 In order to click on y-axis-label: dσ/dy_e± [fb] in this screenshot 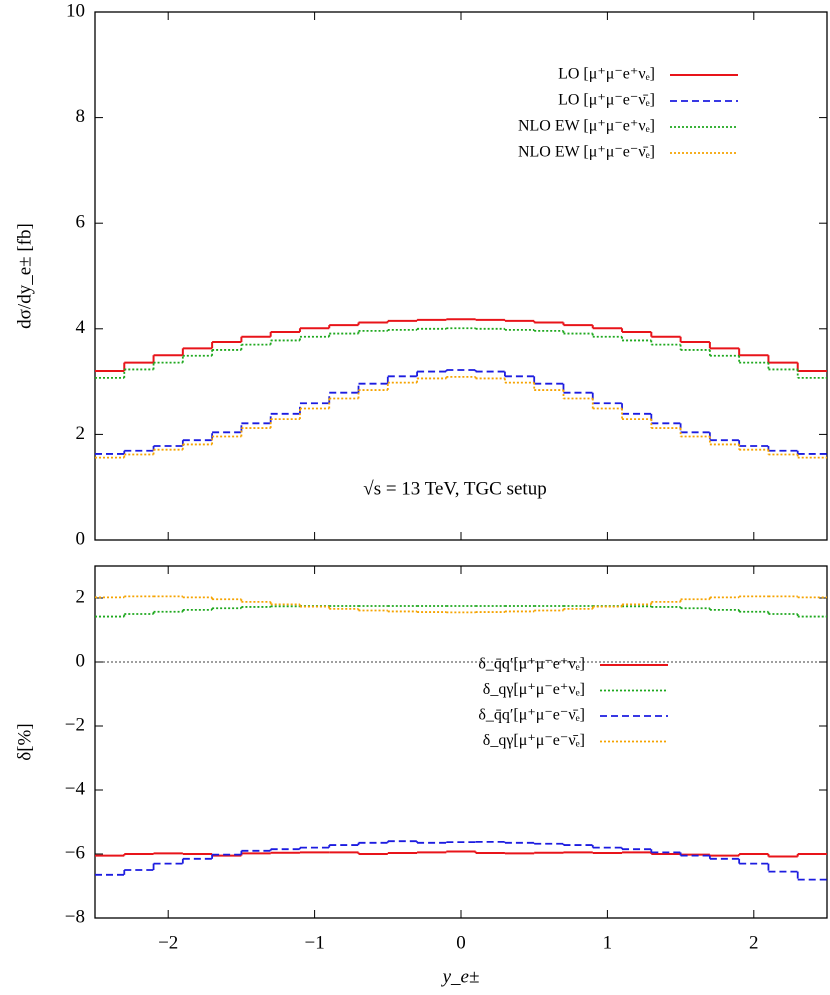, I will do `click(24, 276)`.